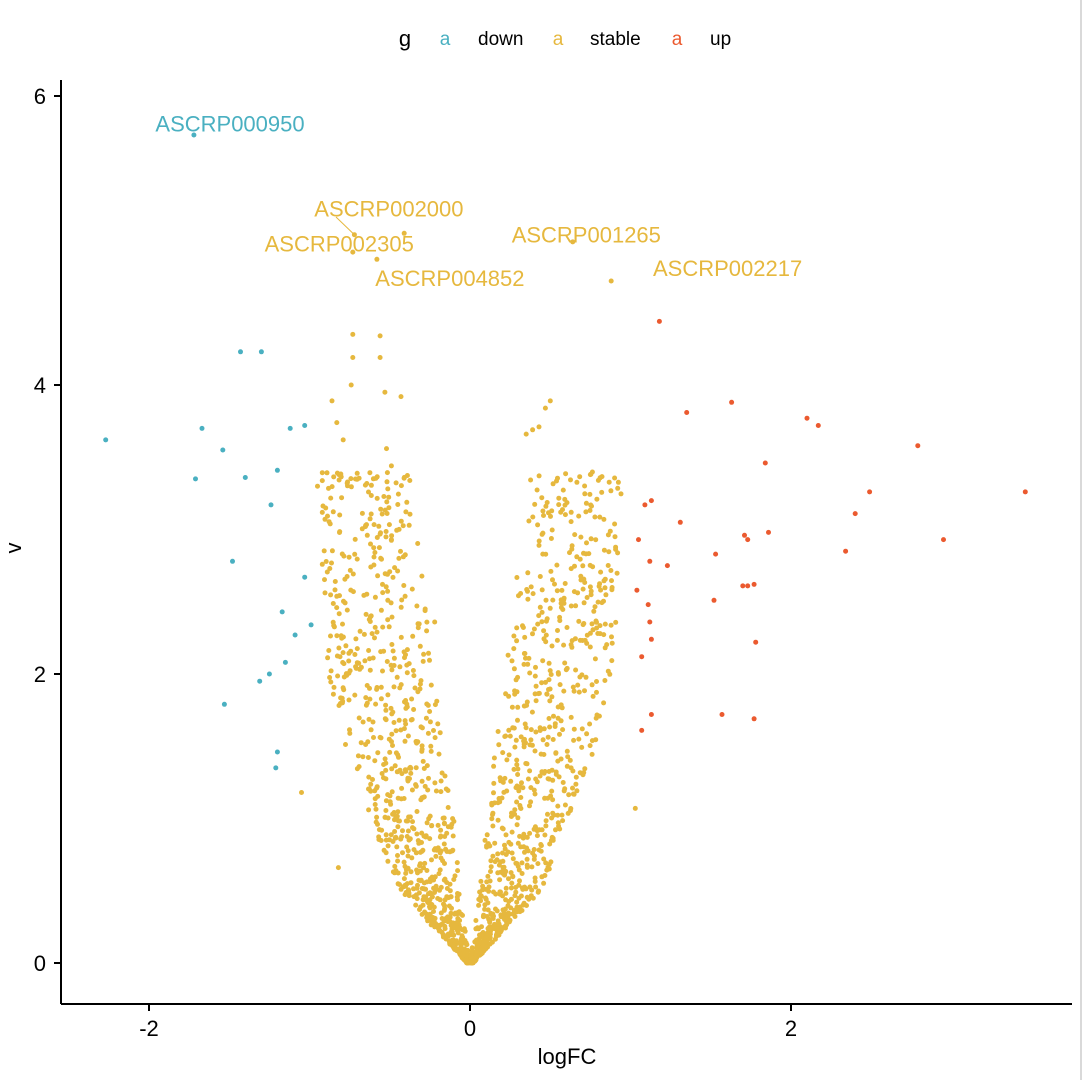 Image resolution: width=1085 pixels, height=1080 pixels. Describe the element at coordinates (468, 1022) in the screenshot. I see `x-ticks: -2 0 2` at that location.